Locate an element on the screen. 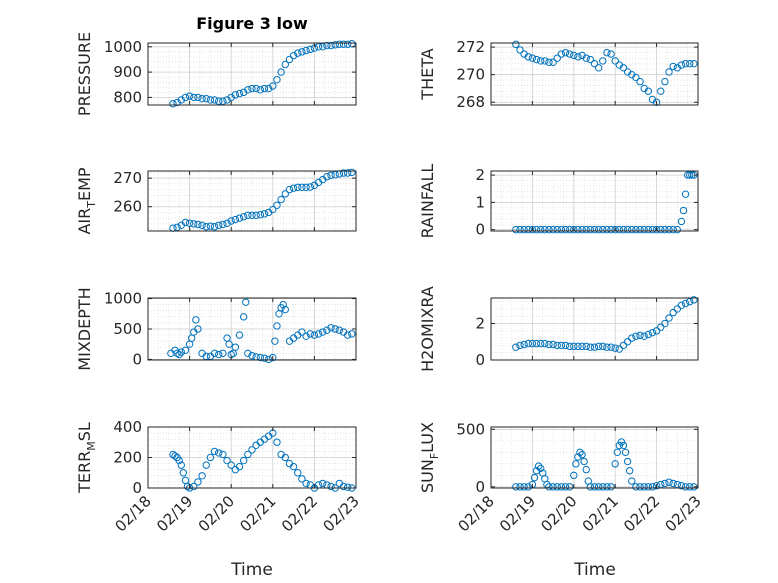  x-tick-label: 02/20 is located at coordinates (558, 513).